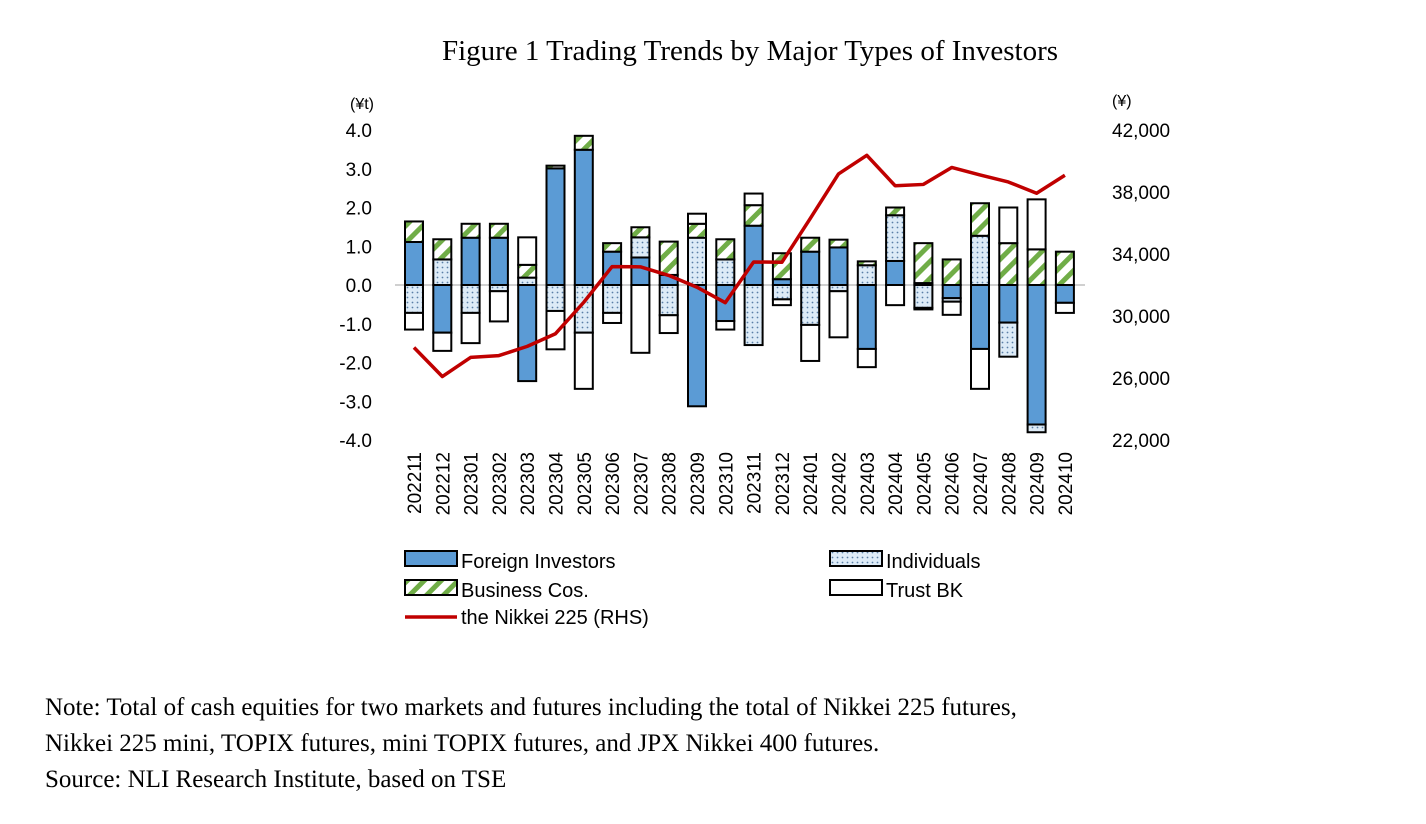 This screenshot has height=824, width=1426. Describe the element at coordinates (613, 483) in the screenshot. I see `x-tick-label: 202306` at that location.